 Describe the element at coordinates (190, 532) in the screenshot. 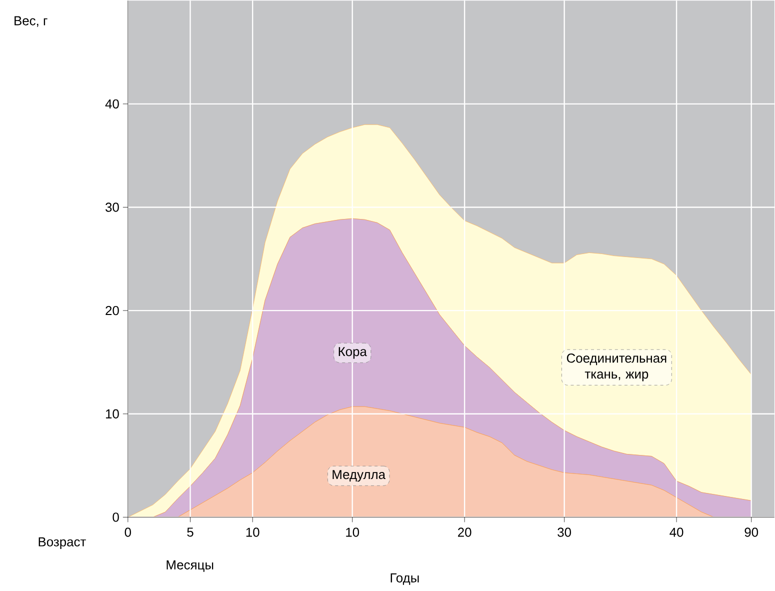

I see `x-tick-label: 5` at that location.